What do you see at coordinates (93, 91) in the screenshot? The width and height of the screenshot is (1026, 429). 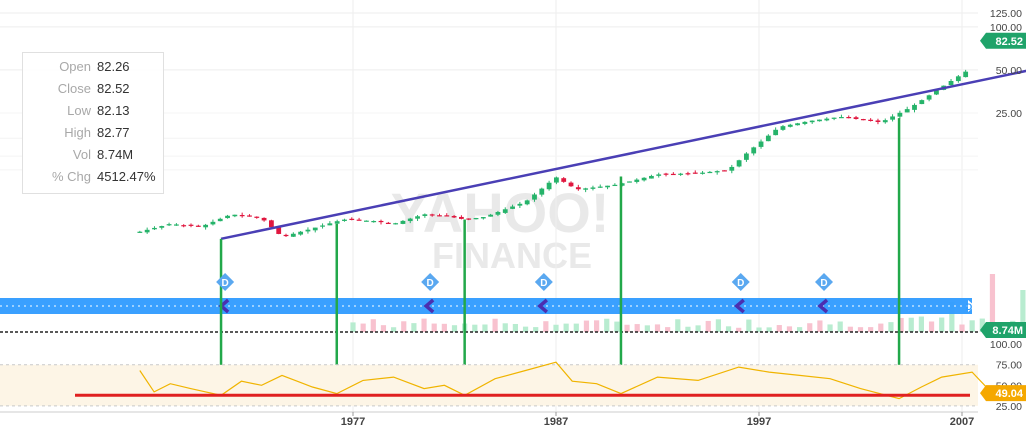 I see `info-row-close: Close 82.52` at bounding box center [93, 91].